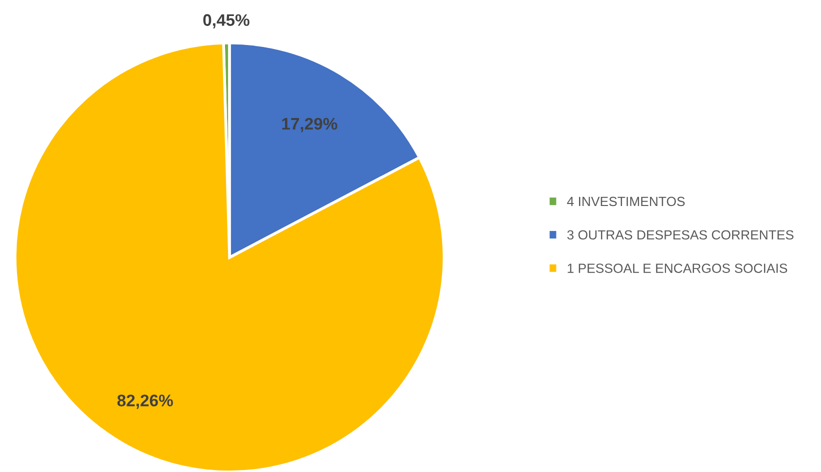  What do you see at coordinates (145, 401) in the screenshot?
I see `data-label: 82,26%` at bounding box center [145, 401].